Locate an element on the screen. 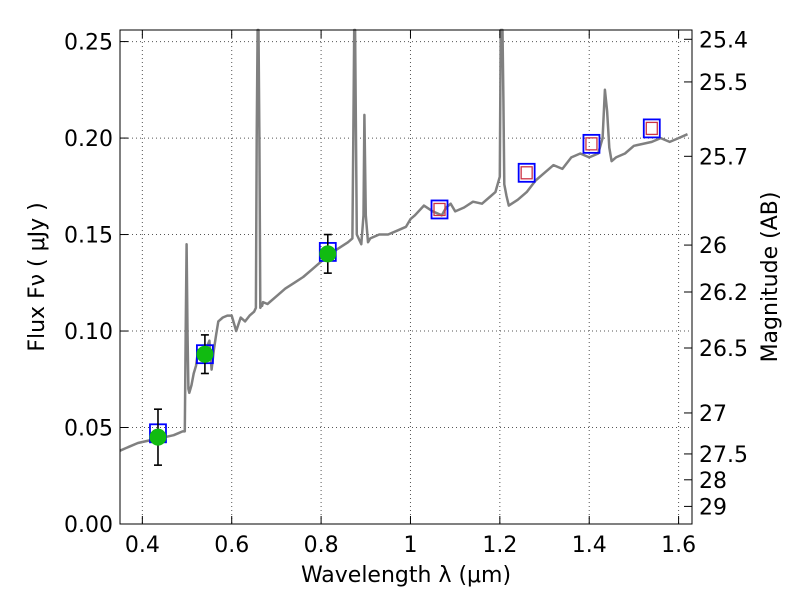  y-tick-label: 0.00 is located at coordinates (88, 525).